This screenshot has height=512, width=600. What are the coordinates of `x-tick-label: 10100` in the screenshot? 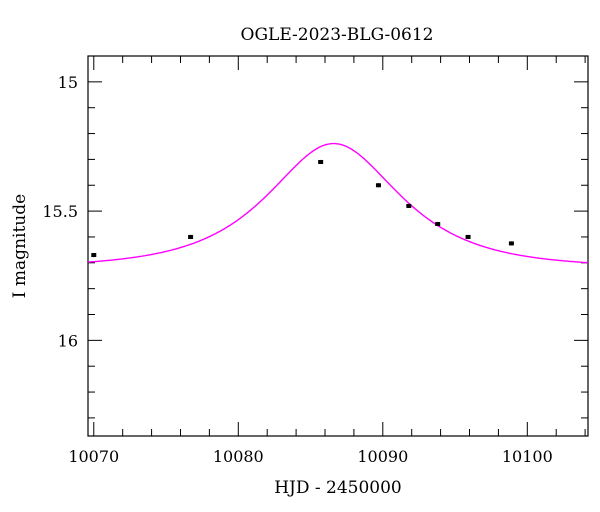 It's located at (527, 456).